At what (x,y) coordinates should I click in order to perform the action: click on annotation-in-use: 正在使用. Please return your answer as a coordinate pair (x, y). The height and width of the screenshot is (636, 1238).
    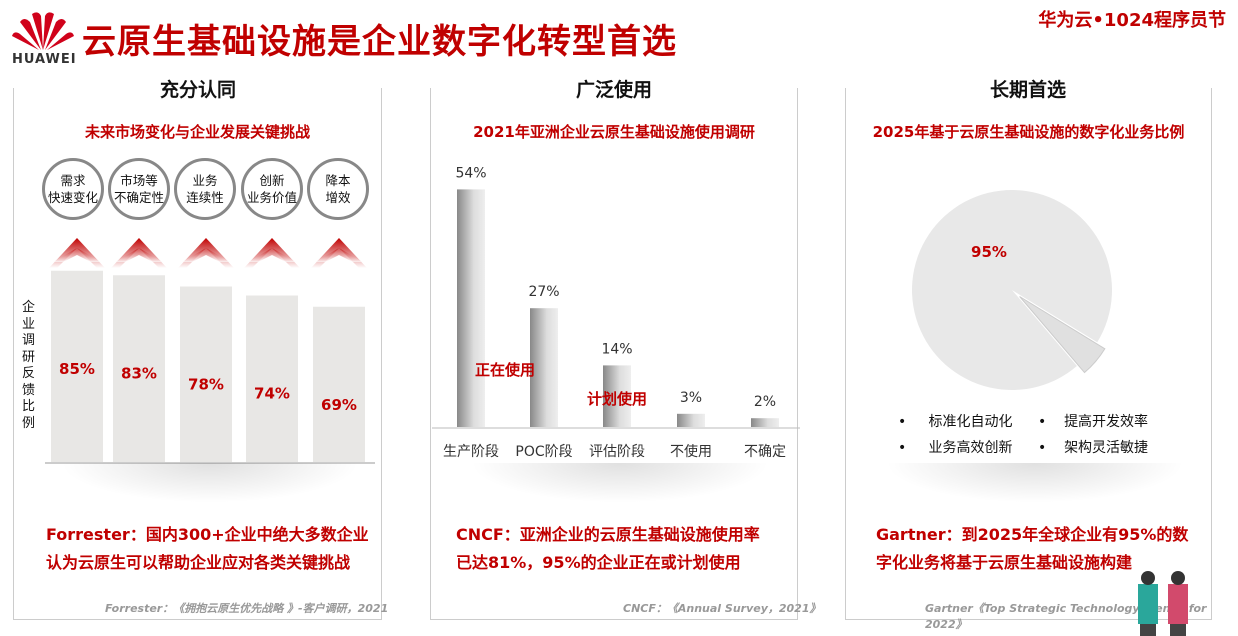
    Looking at the image, I should click on (505, 370).